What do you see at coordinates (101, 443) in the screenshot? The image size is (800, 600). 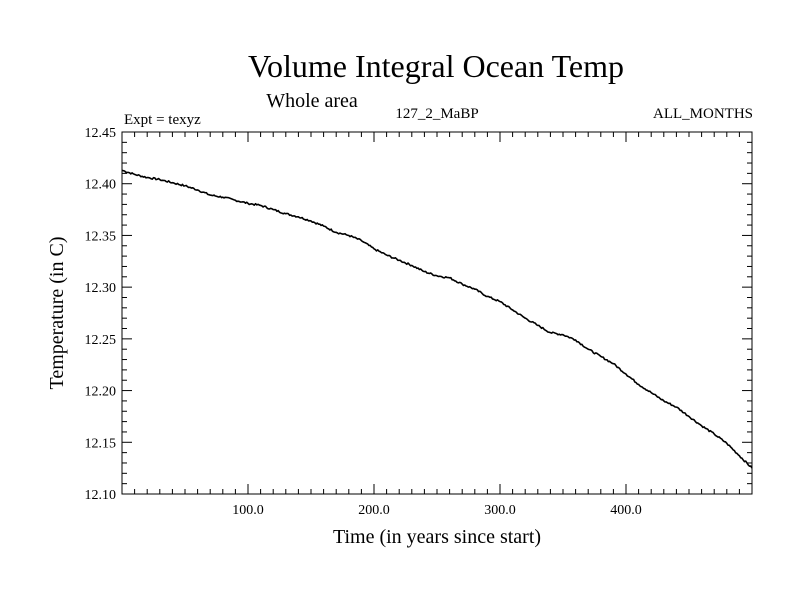 I see `y-tick-label: 12.15` at bounding box center [101, 443].